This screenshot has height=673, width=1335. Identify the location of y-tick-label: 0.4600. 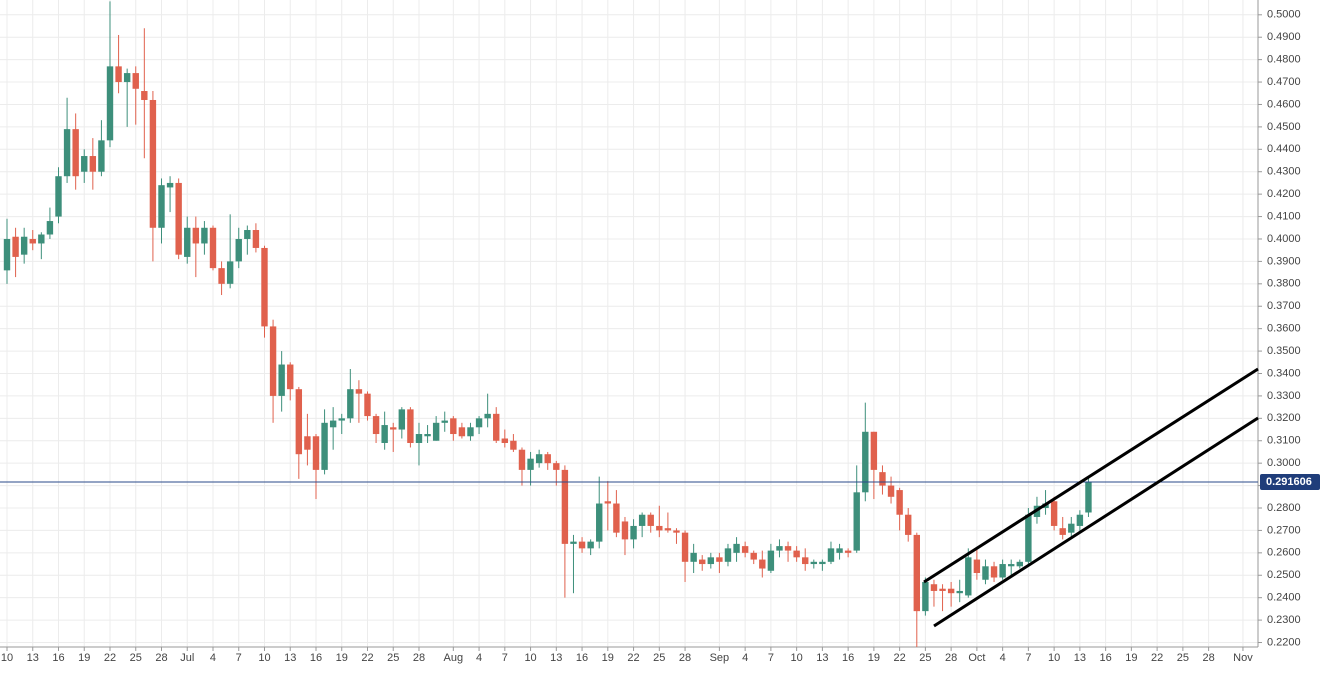
(1284, 104).